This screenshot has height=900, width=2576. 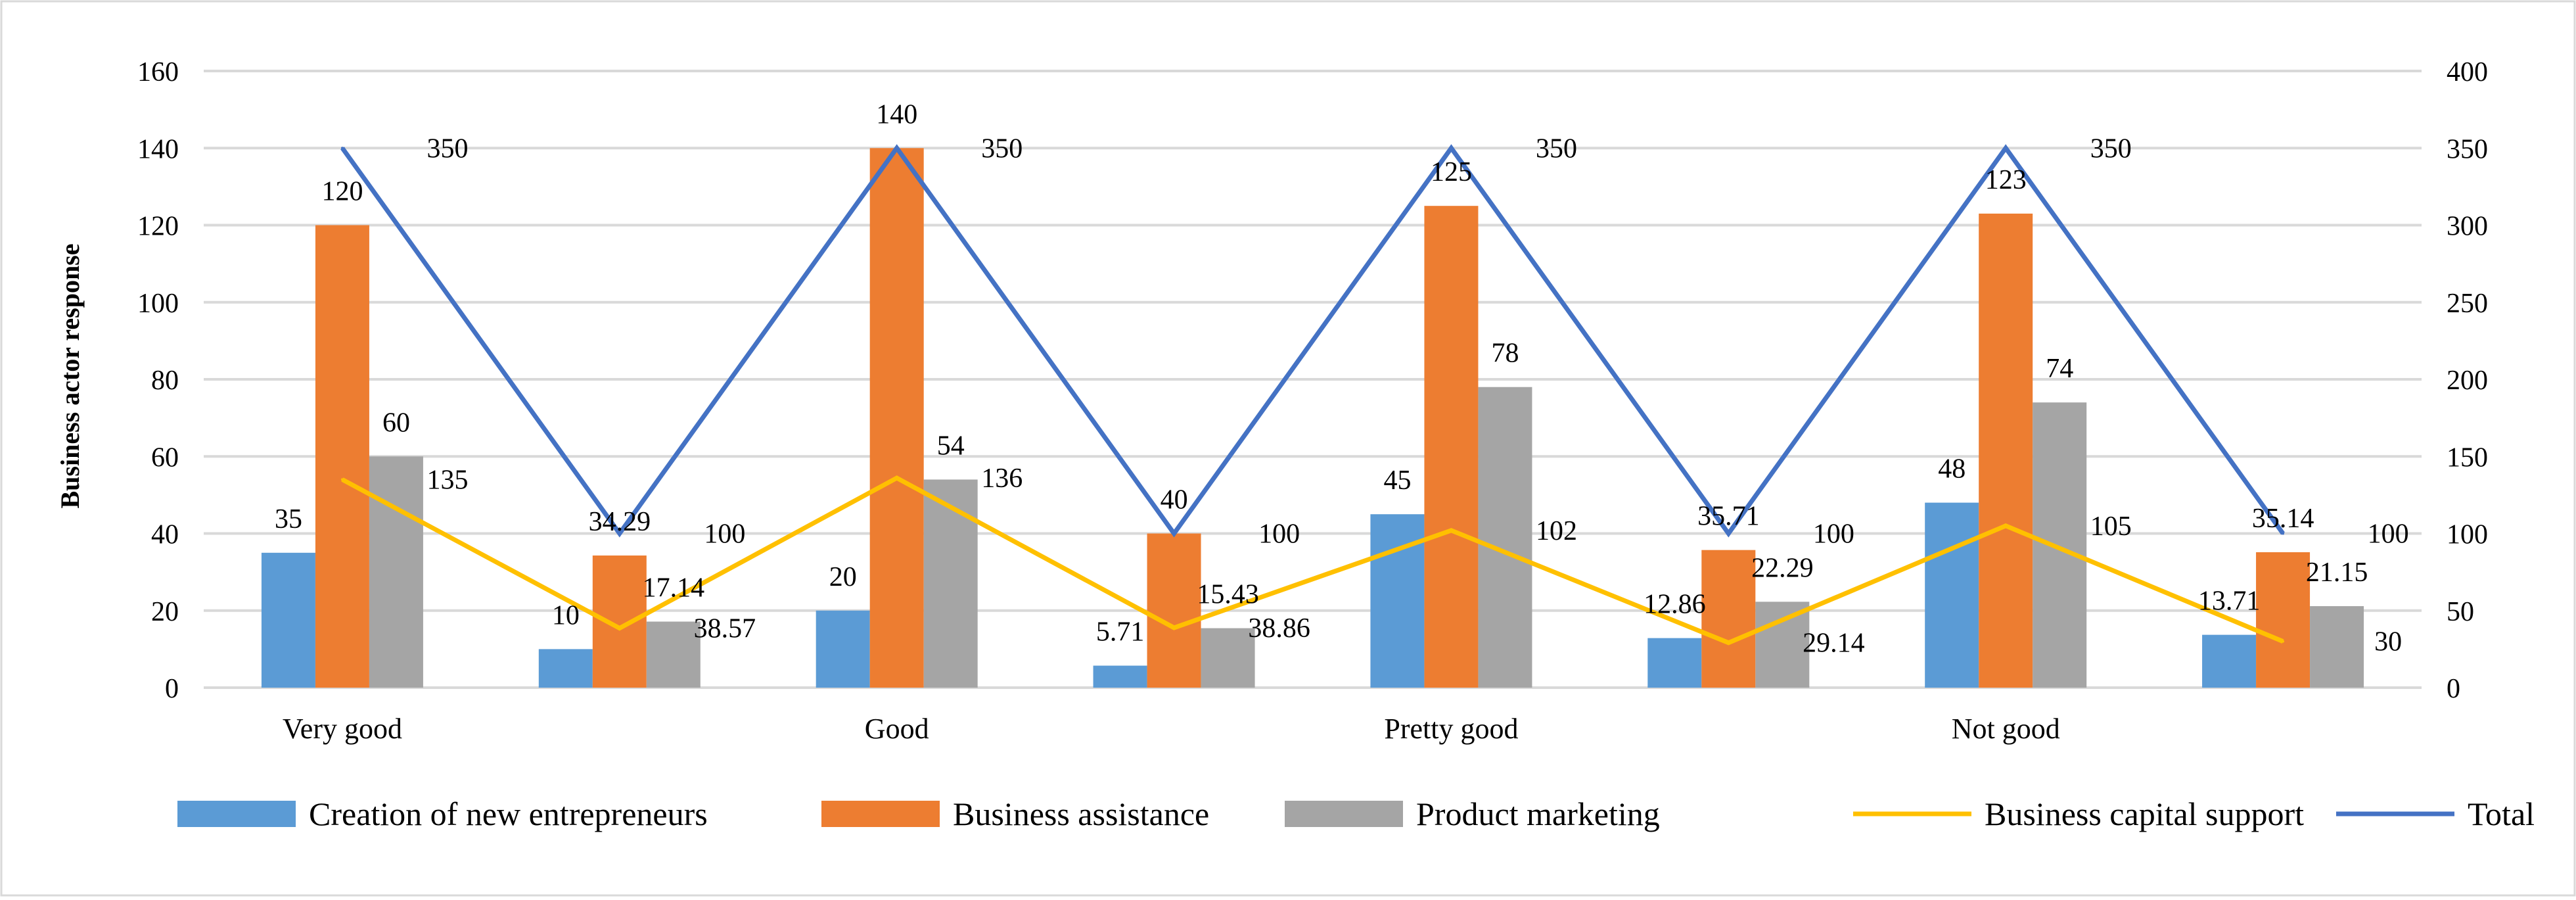 I want to click on bar-value-label: 34.29, so click(x=620, y=522).